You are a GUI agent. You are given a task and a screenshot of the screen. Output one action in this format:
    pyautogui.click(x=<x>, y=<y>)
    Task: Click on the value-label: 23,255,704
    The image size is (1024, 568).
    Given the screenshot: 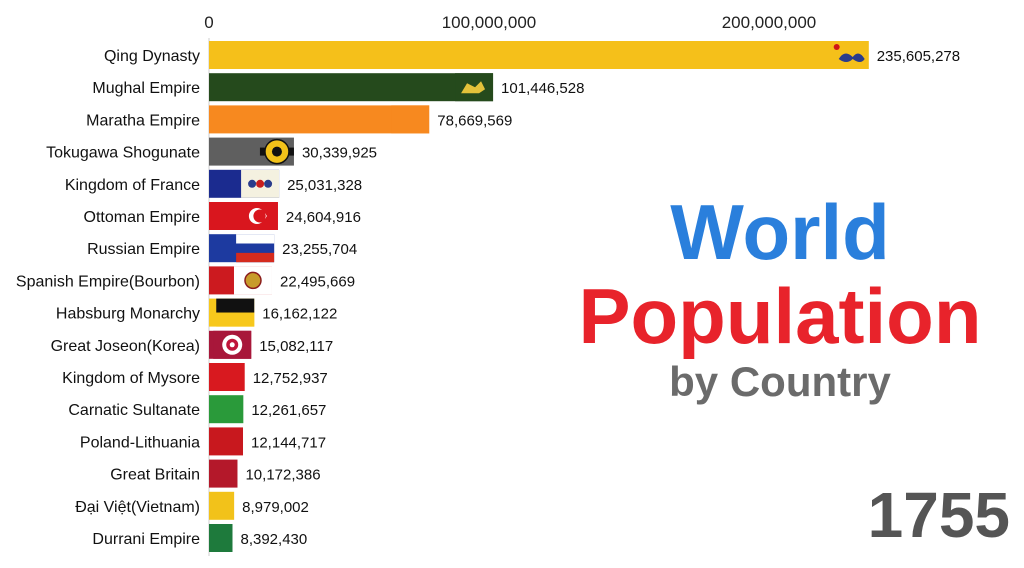 What is the action you would take?
    pyautogui.click(x=319, y=249)
    